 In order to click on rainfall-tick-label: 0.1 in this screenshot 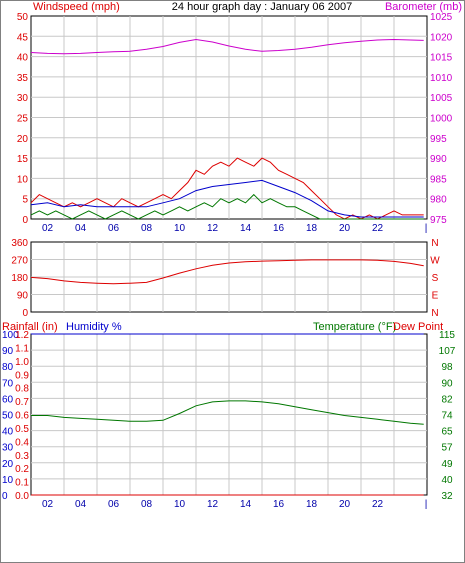, I will do `click(22, 483)`.